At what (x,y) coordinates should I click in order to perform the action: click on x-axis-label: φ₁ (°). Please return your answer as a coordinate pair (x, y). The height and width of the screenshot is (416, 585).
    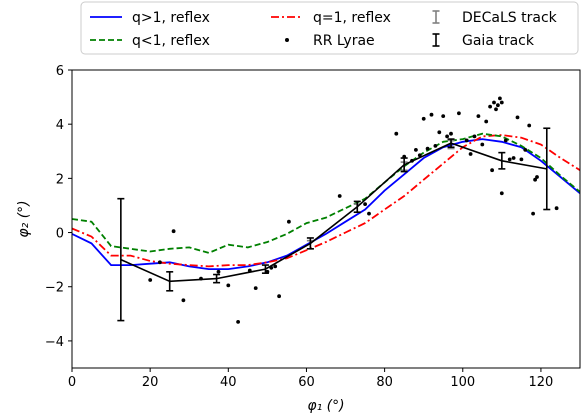
    Looking at the image, I should click on (325, 406).